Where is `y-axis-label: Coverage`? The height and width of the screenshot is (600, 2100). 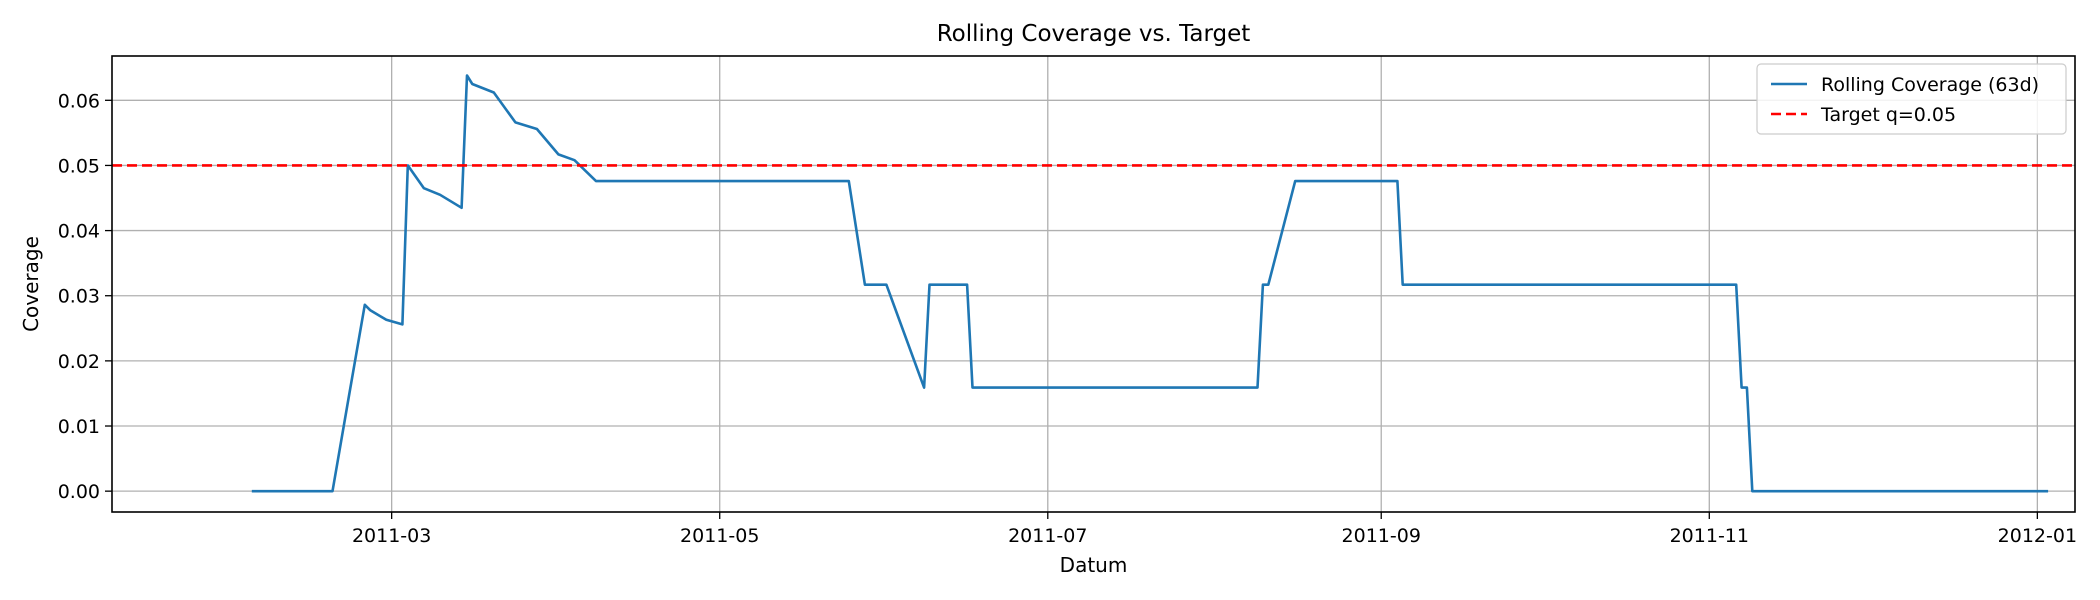 y-axis-label: Coverage is located at coordinates (31, 284).